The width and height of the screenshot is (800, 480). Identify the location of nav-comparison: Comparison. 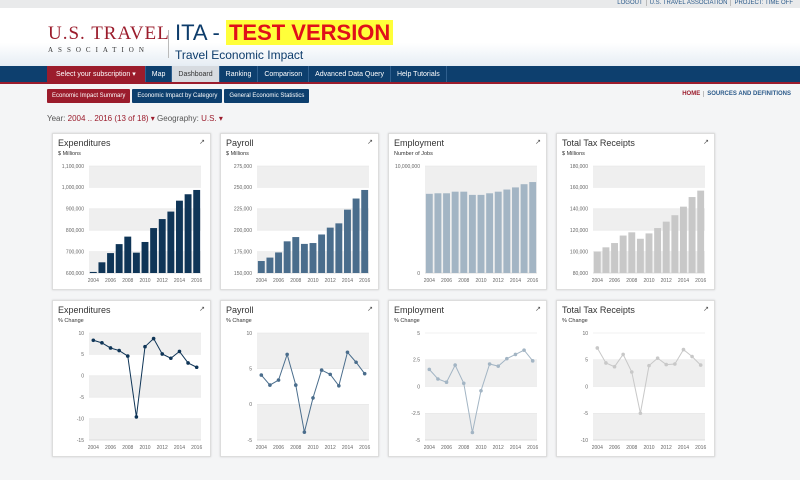
(284, 74).